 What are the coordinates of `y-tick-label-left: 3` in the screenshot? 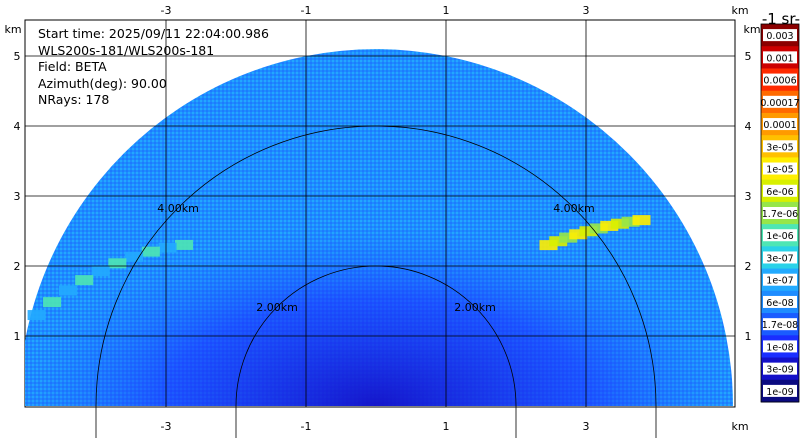 It's located at (17, 196).